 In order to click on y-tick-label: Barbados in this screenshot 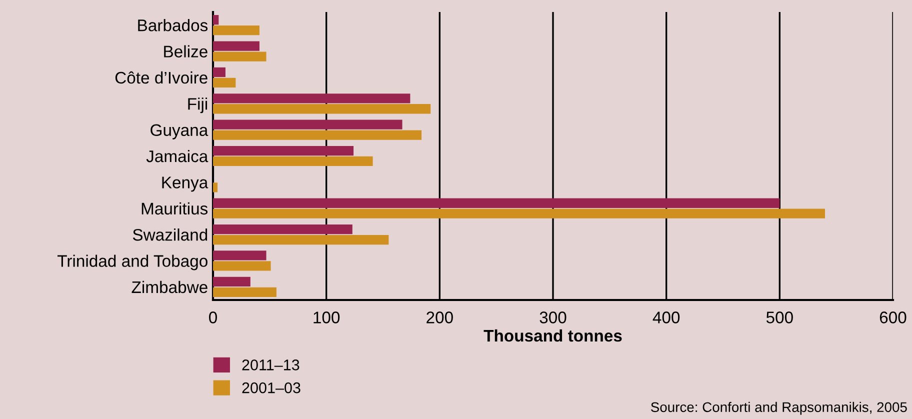, I will do `click(173, 25)`.